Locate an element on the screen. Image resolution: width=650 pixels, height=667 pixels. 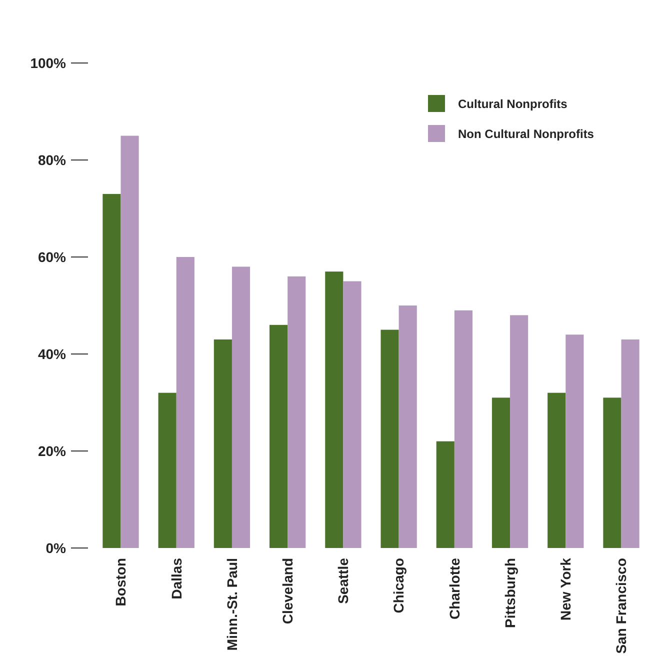
x-tick-label: Dallas is located at coordinates (176, 579).